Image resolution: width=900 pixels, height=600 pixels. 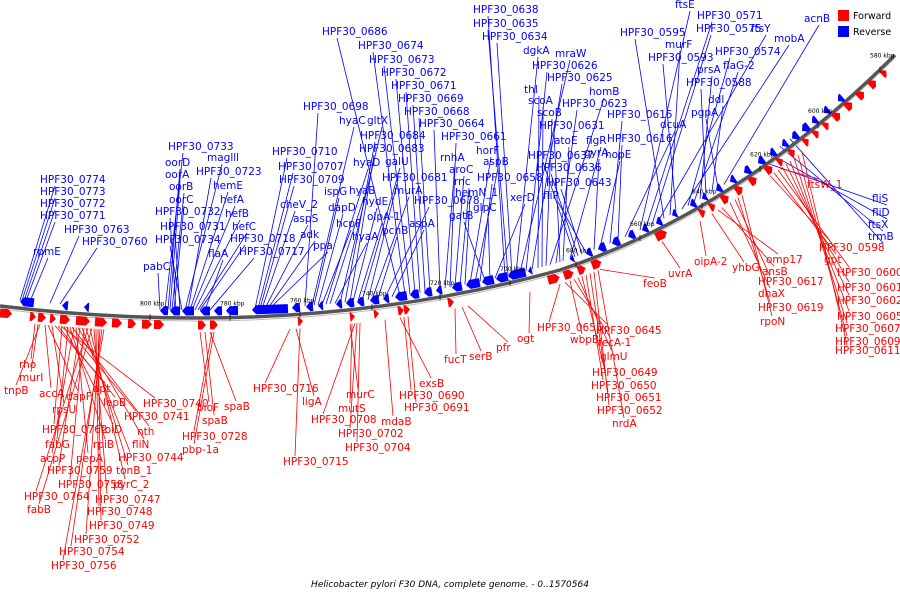 I want to click on gene-label-hpf30-0598: HPF30_0598, so click(x=852, y=248).